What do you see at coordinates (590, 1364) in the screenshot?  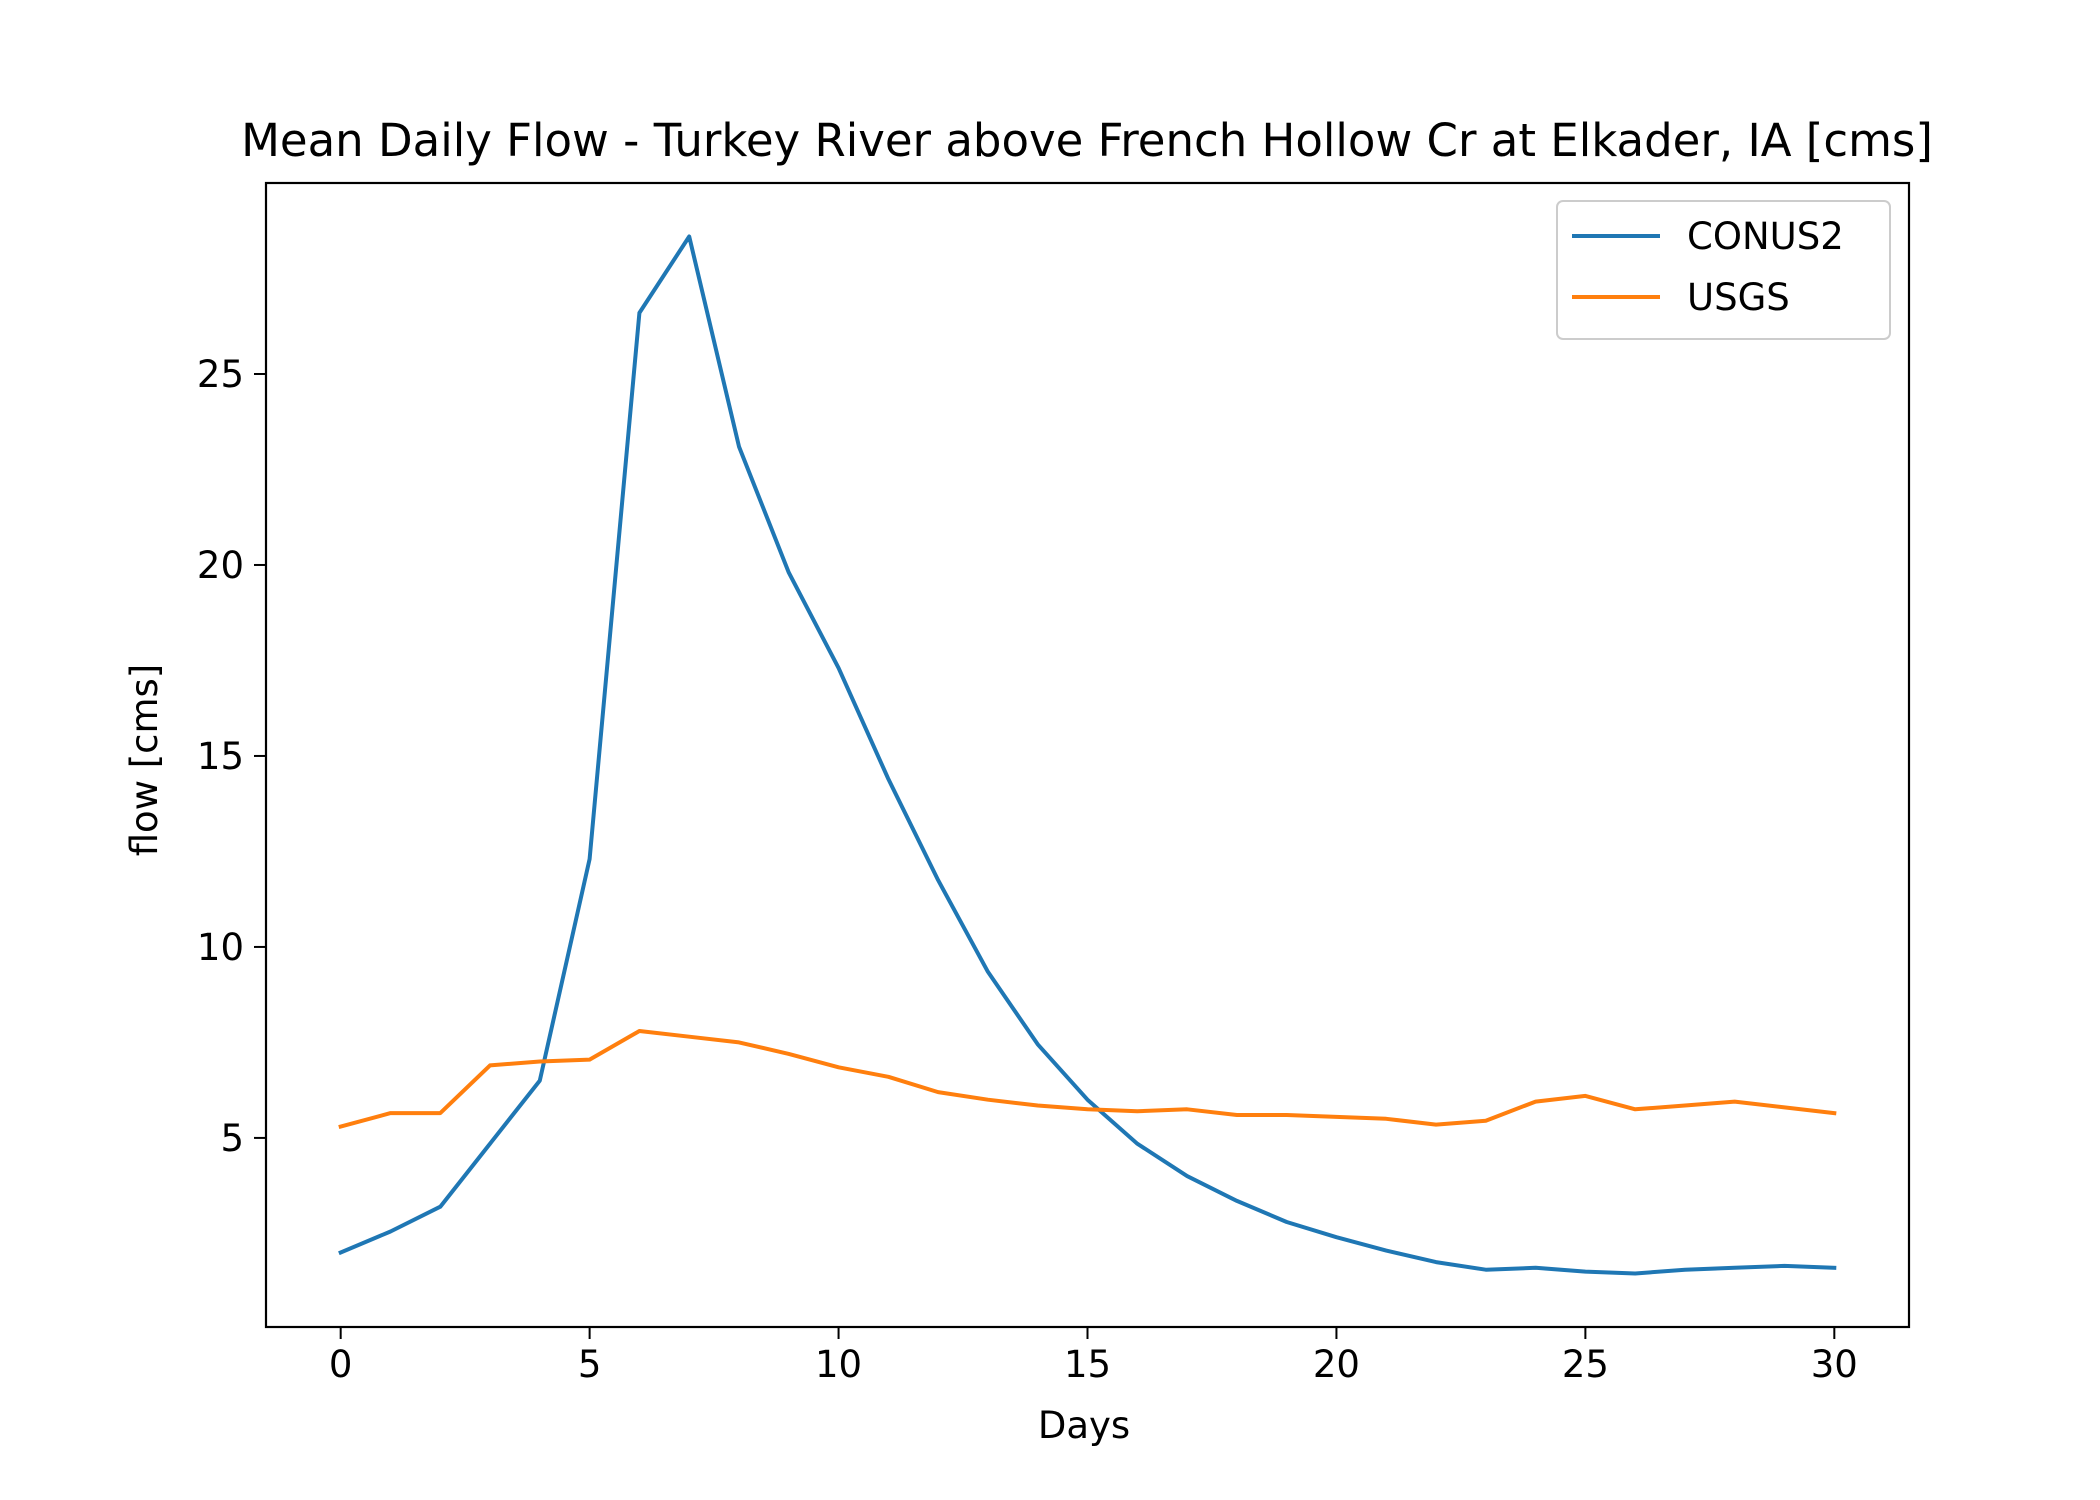 I see `x-tick-label: 5` at bounding box center [590, 1364].